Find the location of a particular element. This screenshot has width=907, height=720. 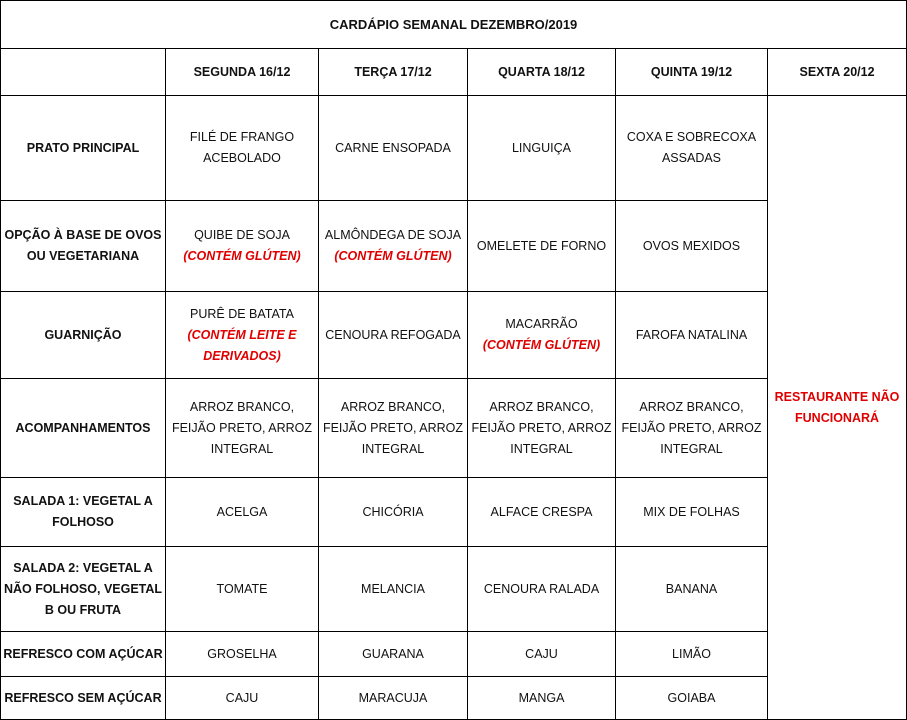

dish-name: OVOS MEXIDOS is located at coordinates (691, 245).